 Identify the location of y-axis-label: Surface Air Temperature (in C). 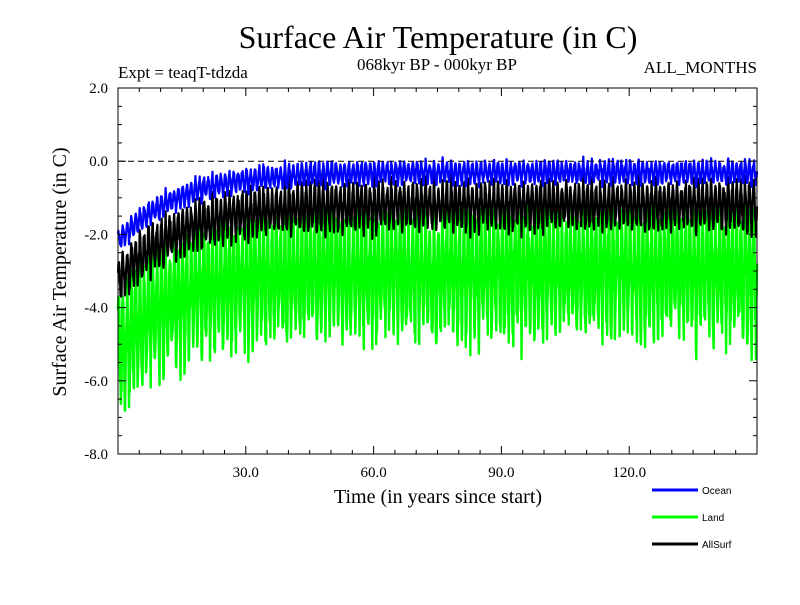
(60, 271).